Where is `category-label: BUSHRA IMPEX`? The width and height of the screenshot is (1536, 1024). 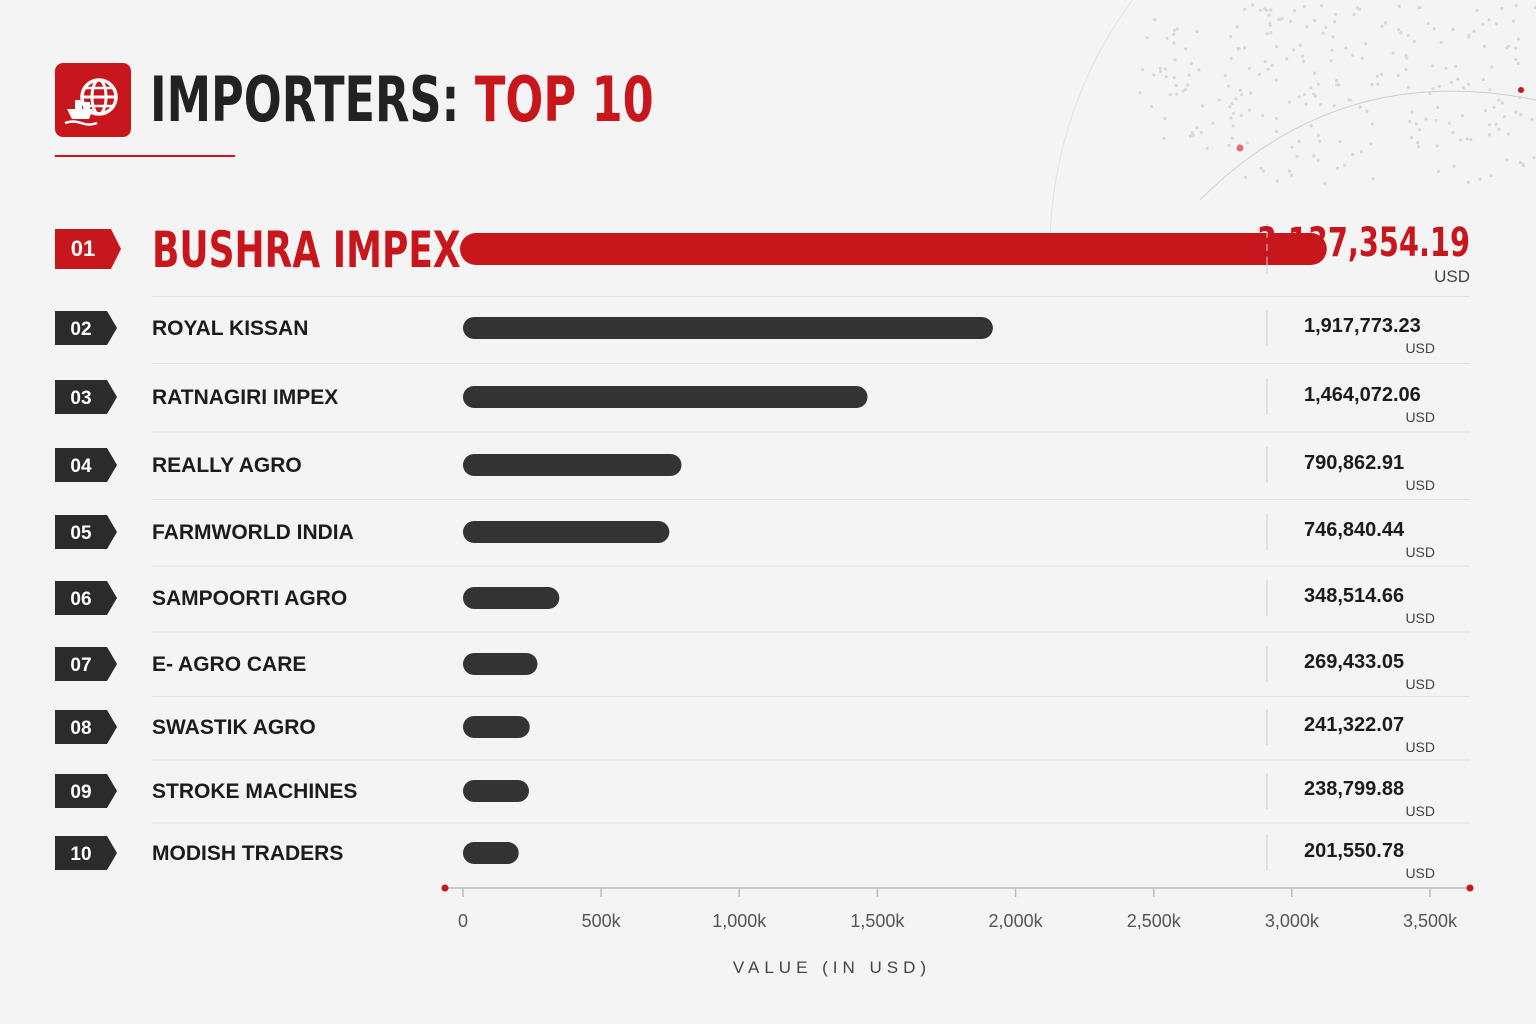 category-label: BUSHRA IMPEX is located at coordinates (306, 250).